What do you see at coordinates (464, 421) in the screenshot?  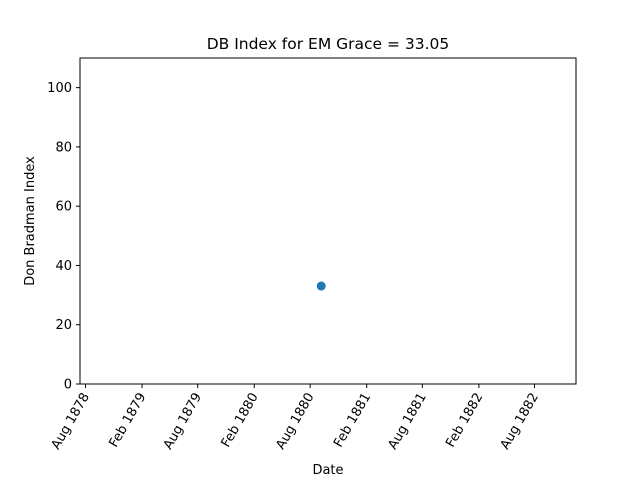 I see `x-tick-label: Feb 1882` at bounding box center [464, 421].